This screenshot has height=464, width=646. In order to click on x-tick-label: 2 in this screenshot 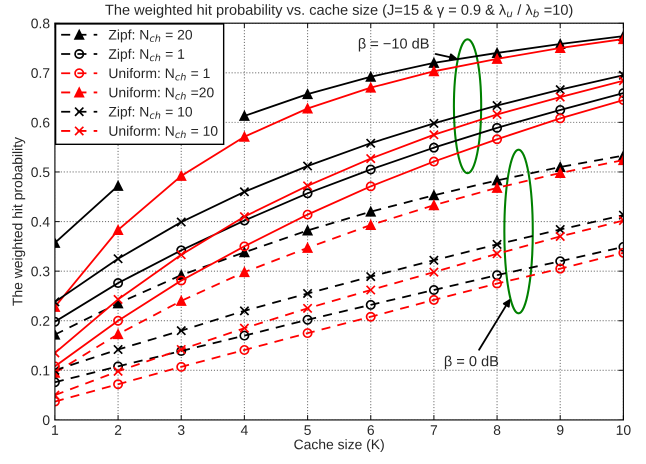, I will do `click(118, 430)`.